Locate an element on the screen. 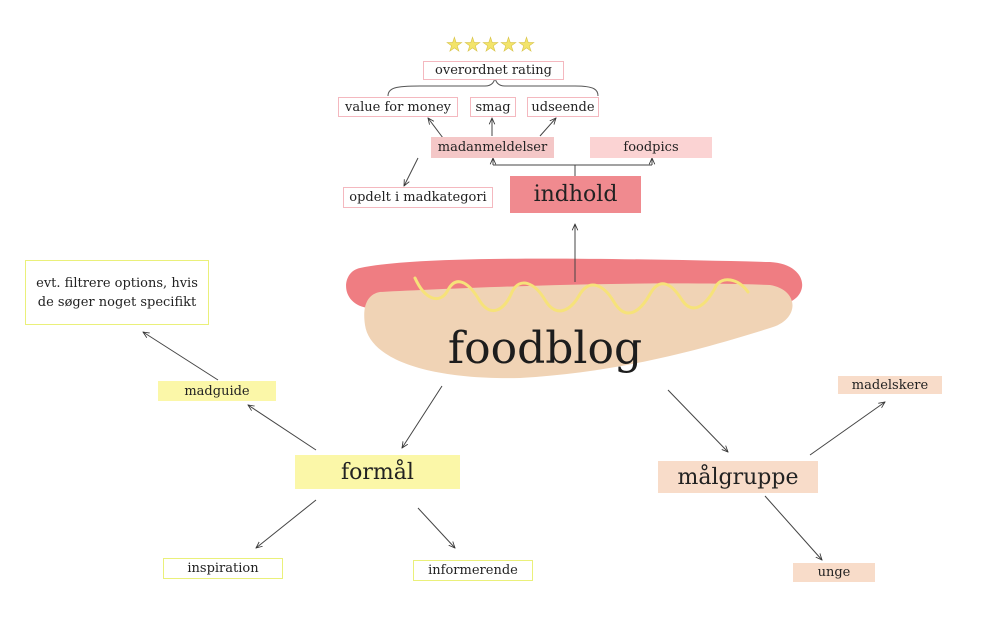  node-overordnet-rating: overordnet rating is located at coordinates (493, 70).